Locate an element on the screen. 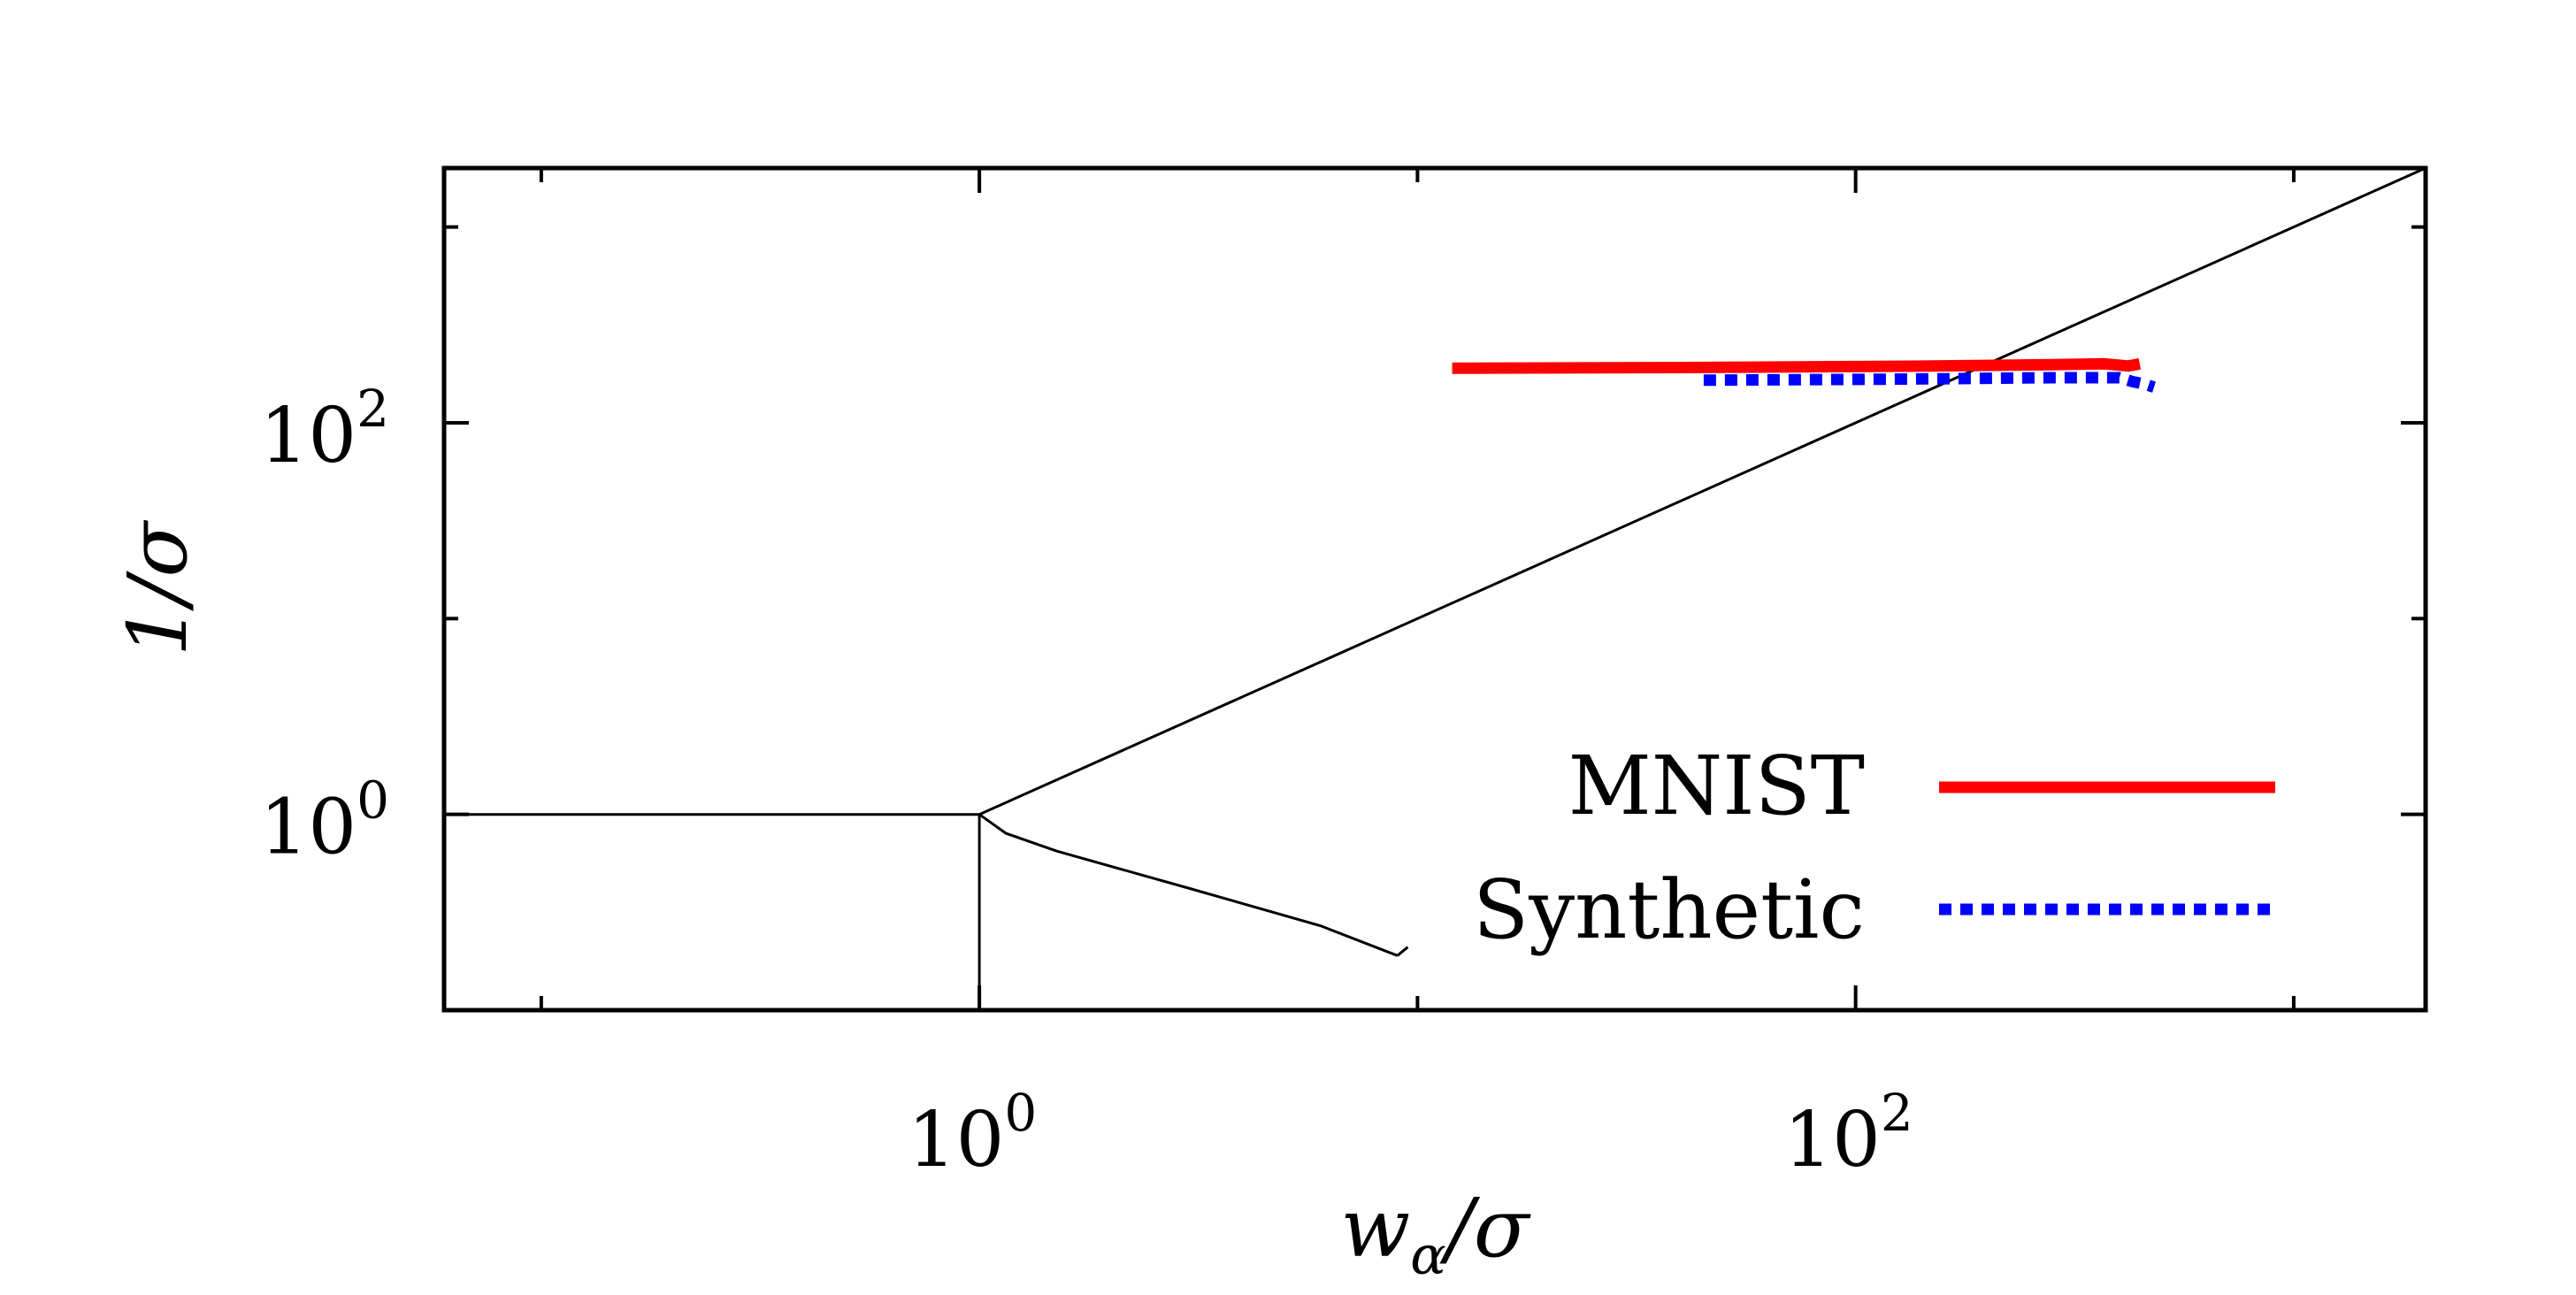 The width and height of the screenshot is (2576, 1295). reference-branch-hook is located at coordinates (1402, 951).